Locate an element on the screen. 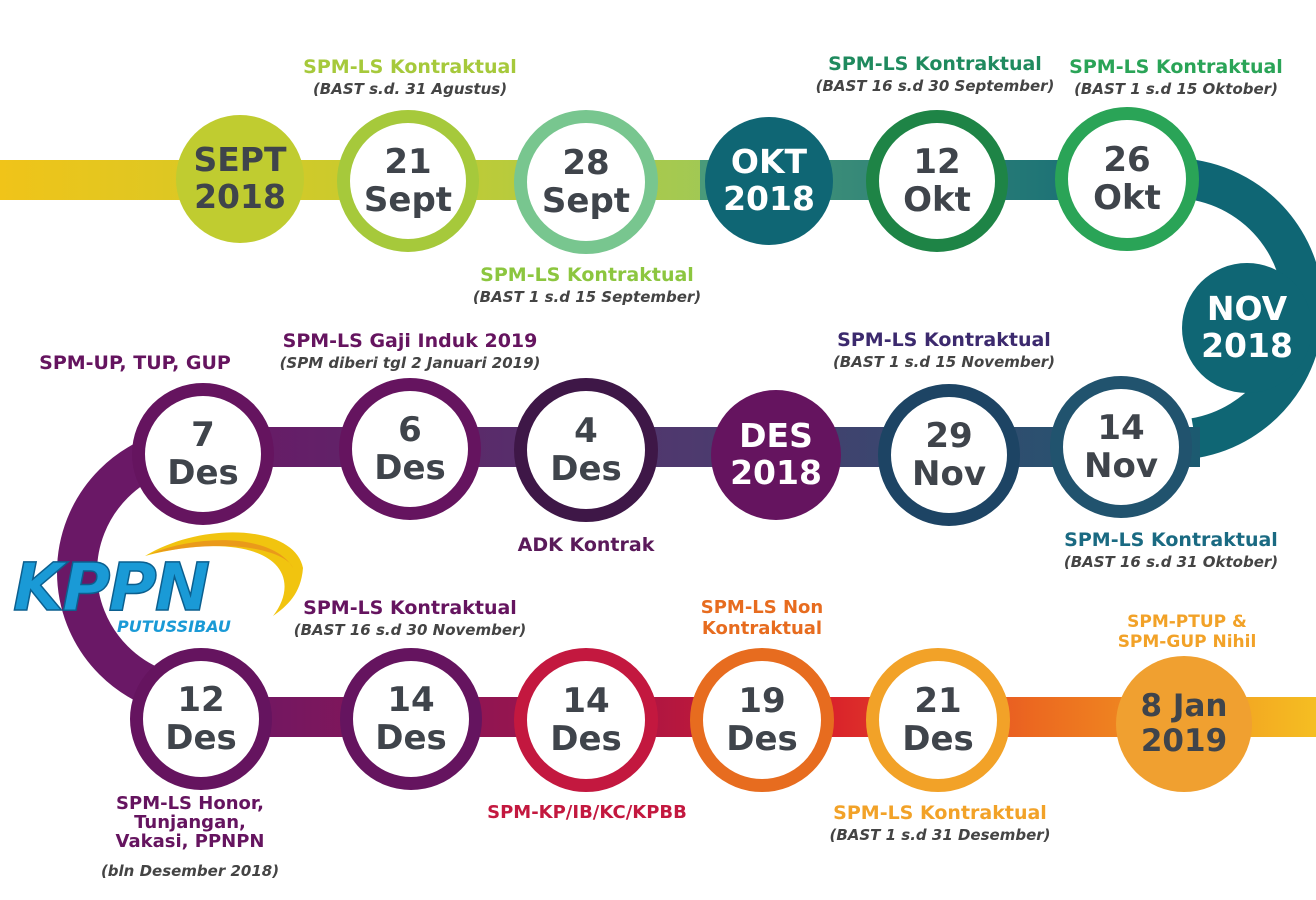  node-line1: DES is located at coordinates (776, 436).